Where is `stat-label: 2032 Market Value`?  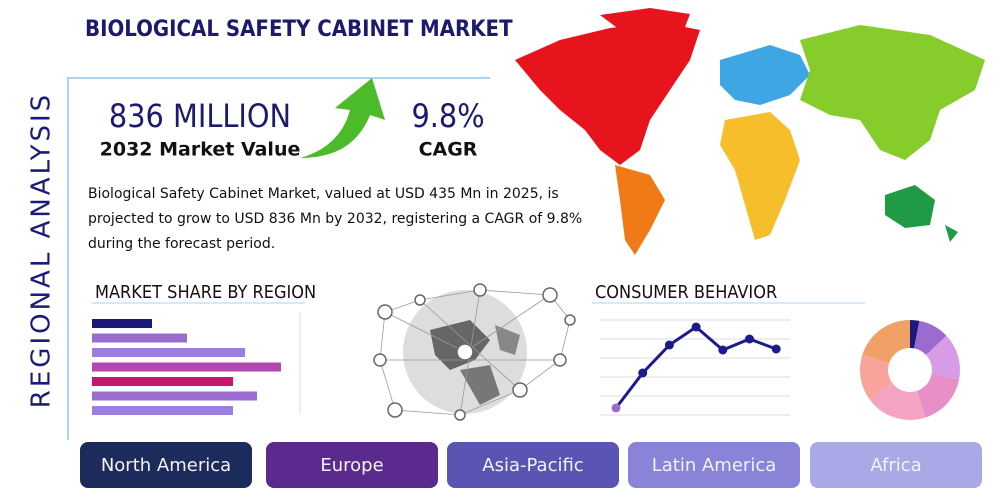 stat-label: 2032 Market Value is located at coordinates (200, 150).